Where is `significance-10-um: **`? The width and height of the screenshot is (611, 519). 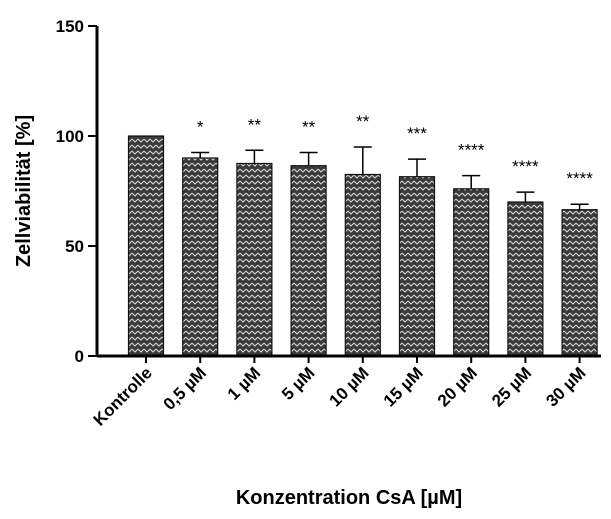 significance-10-um: ** is located at coordinates (363, 121).